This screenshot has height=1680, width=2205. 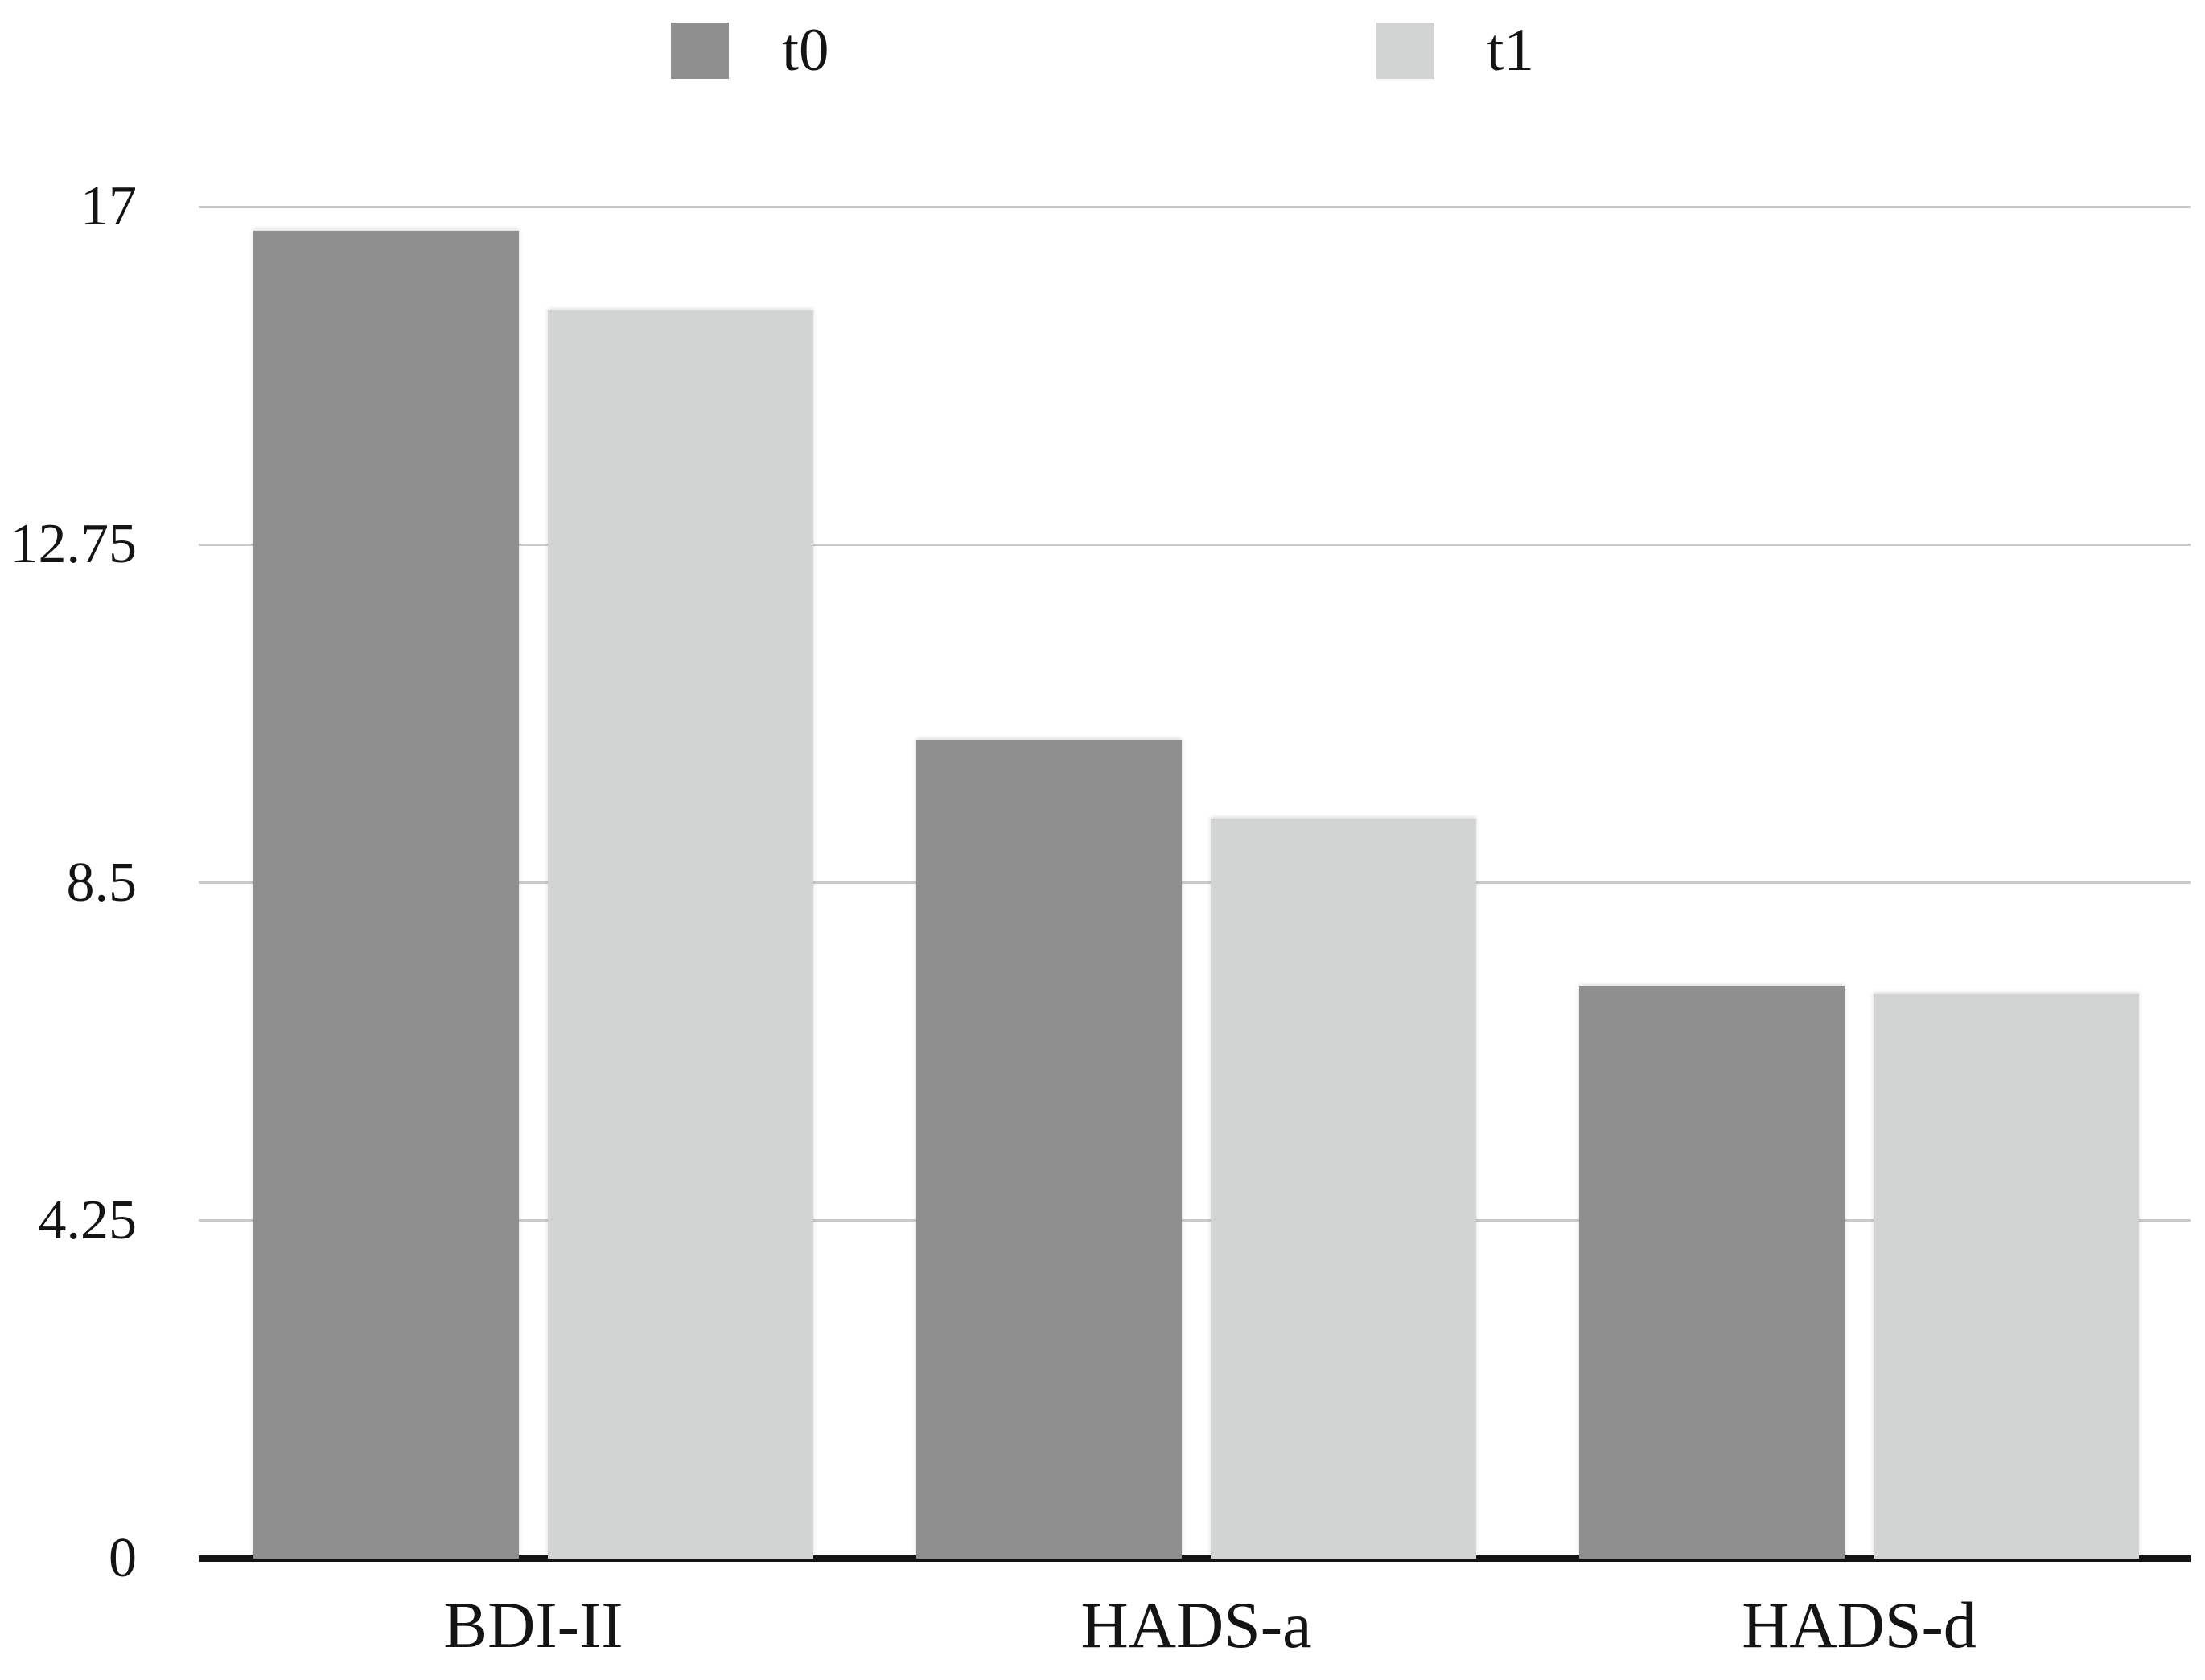 What do you see at coordinates (2006, 1276) in the screenshot?
I see `bar-t1-HADS-d` at bounding box center [2006, 1276].